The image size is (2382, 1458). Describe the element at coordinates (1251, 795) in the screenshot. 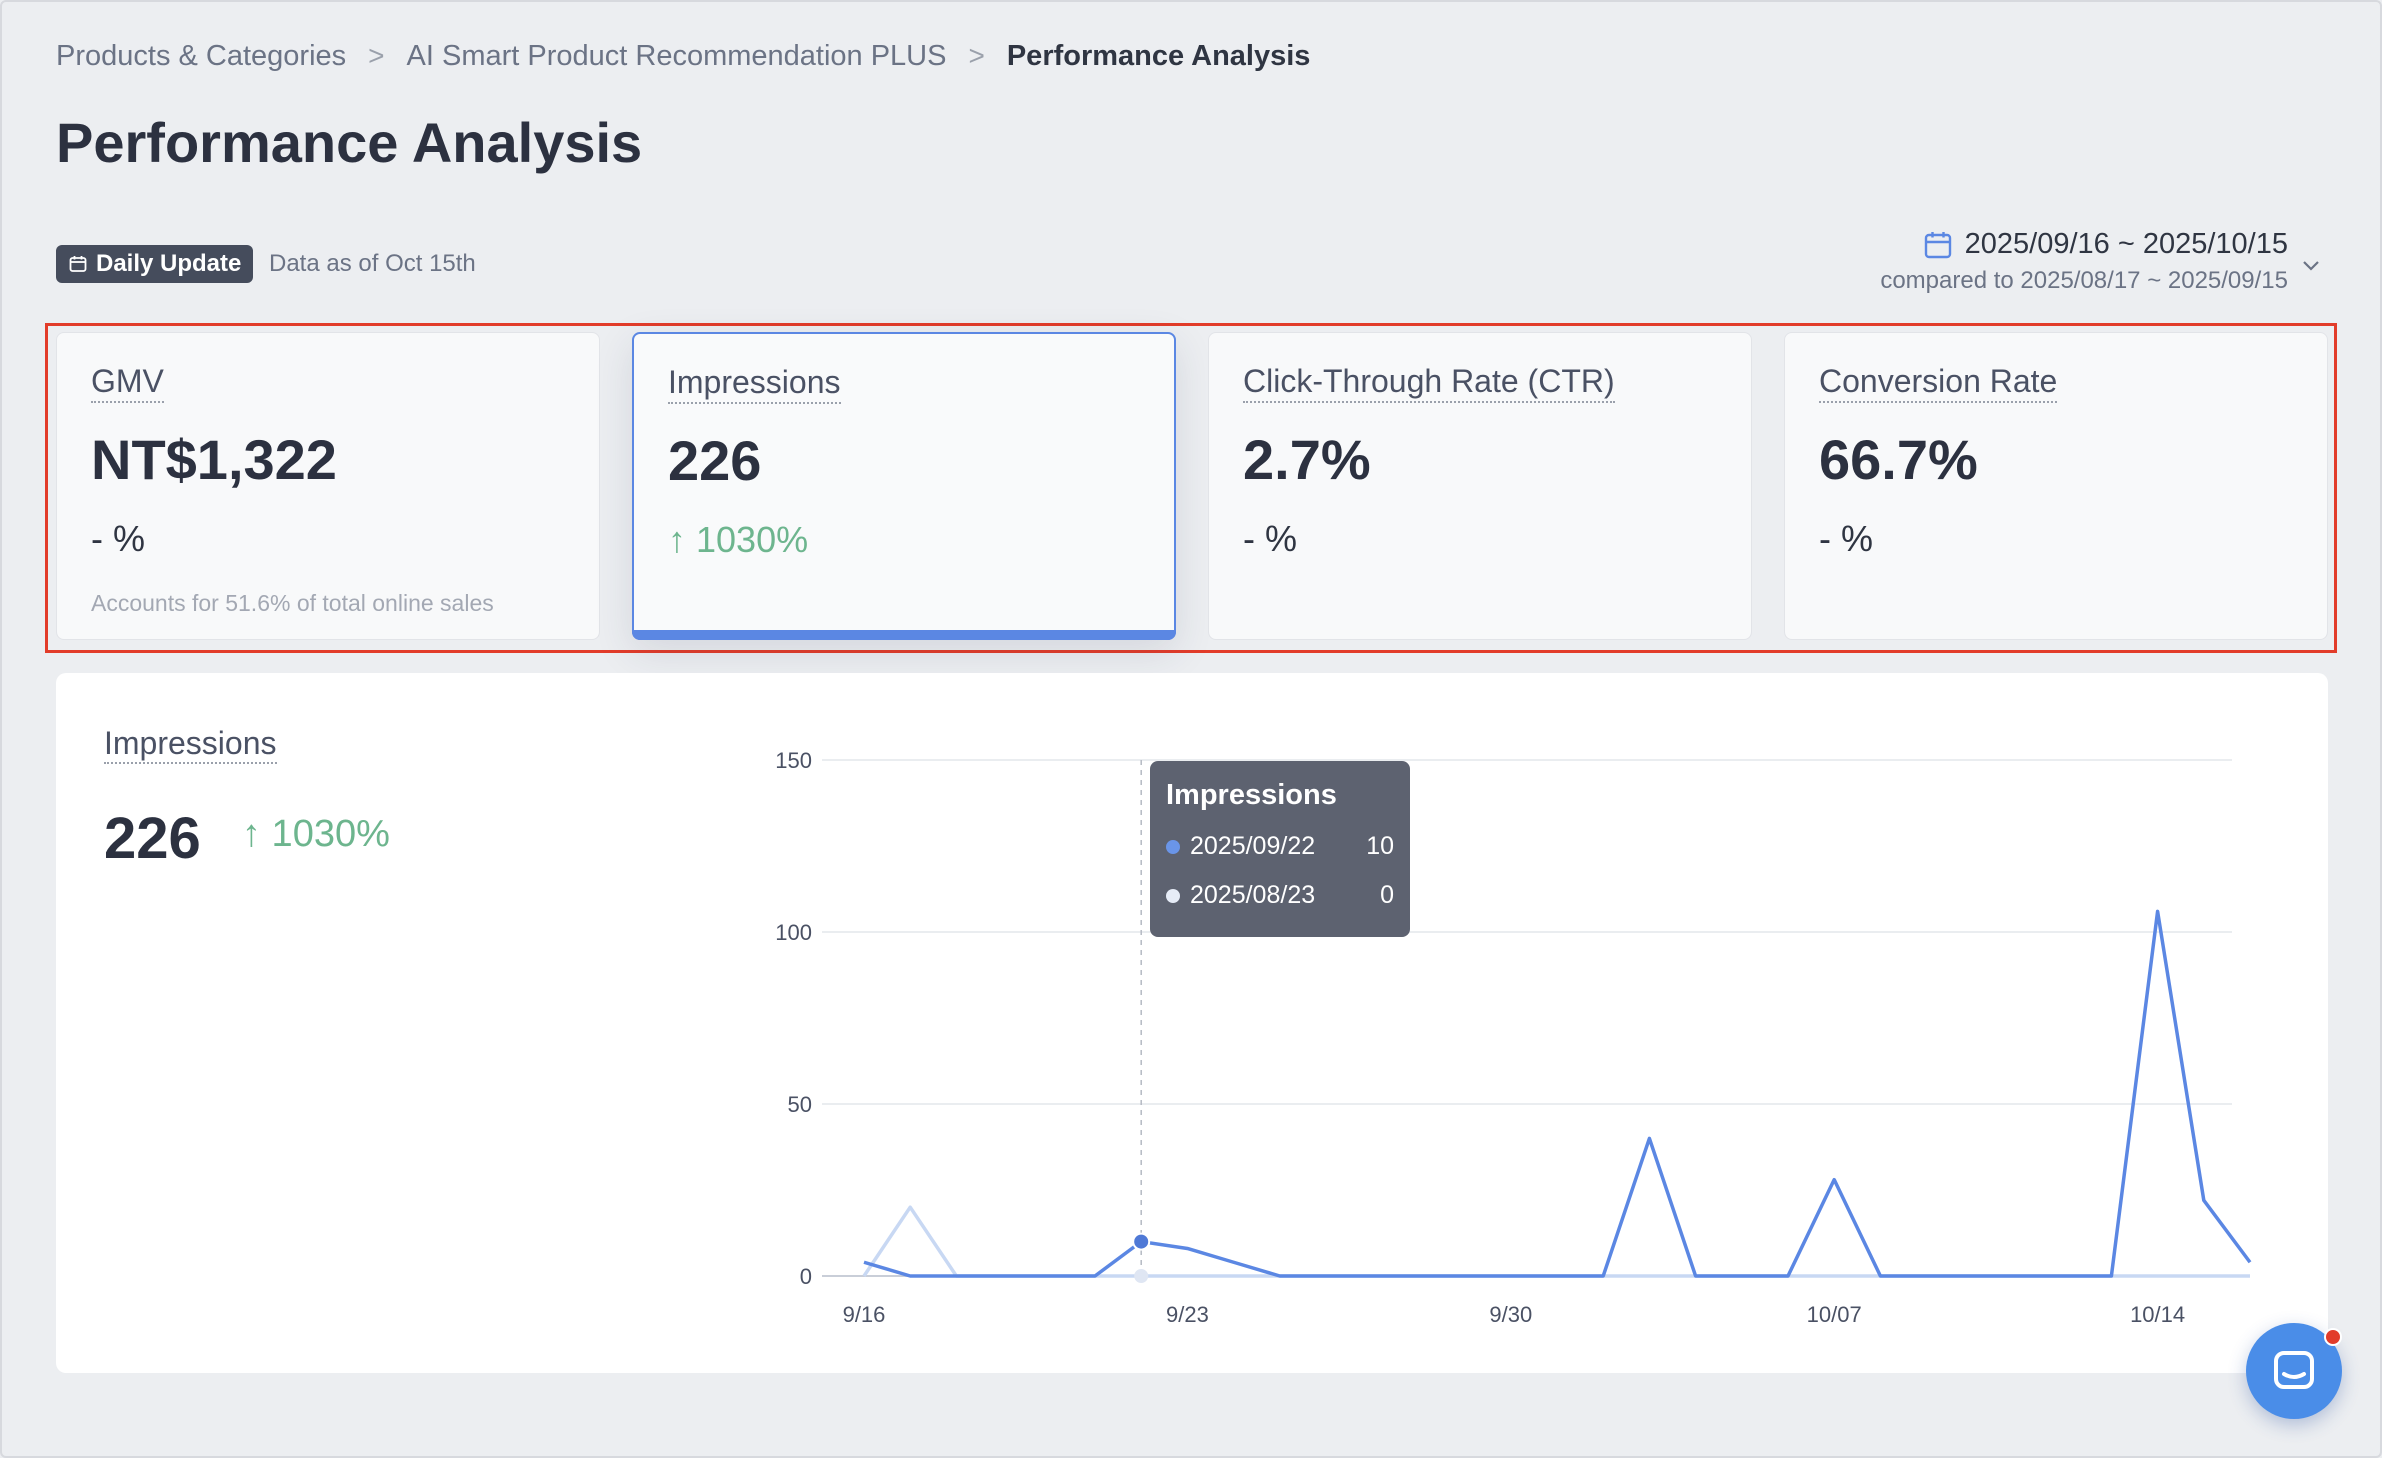

I see `tooltip-title: Impressions` at that location.